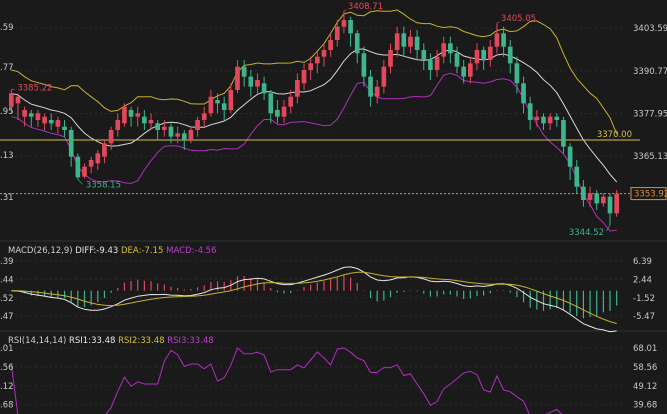 This screenshot has height=414, width=667. Describe the element at coordinates (650, 115) in the screenshot. I see `main-y-tick: 3377.95` at that location.